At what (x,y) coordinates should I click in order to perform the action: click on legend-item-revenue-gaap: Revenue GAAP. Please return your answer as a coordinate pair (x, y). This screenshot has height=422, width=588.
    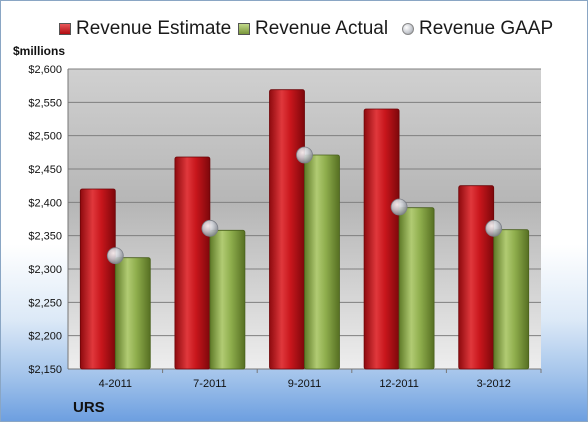
    Looking at the image, I should click on (477, 29).